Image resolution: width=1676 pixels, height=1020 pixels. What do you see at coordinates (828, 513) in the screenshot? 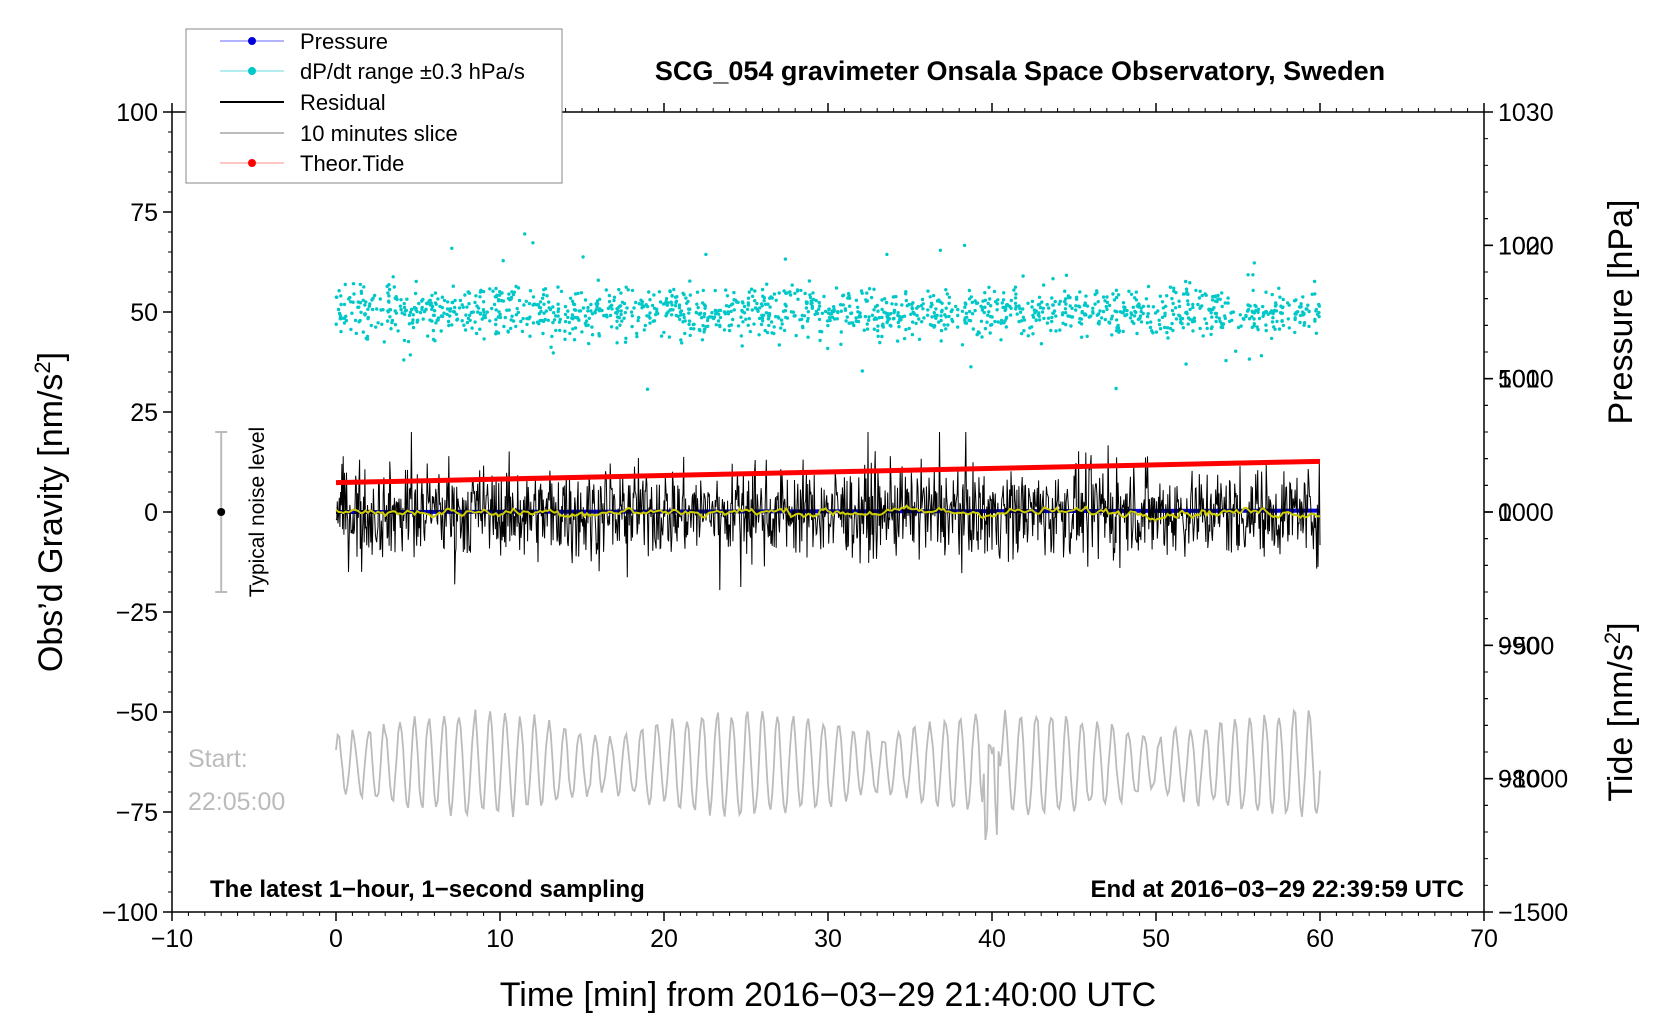
I see `residual-smoothed-line` at bounding box center [828, 513].